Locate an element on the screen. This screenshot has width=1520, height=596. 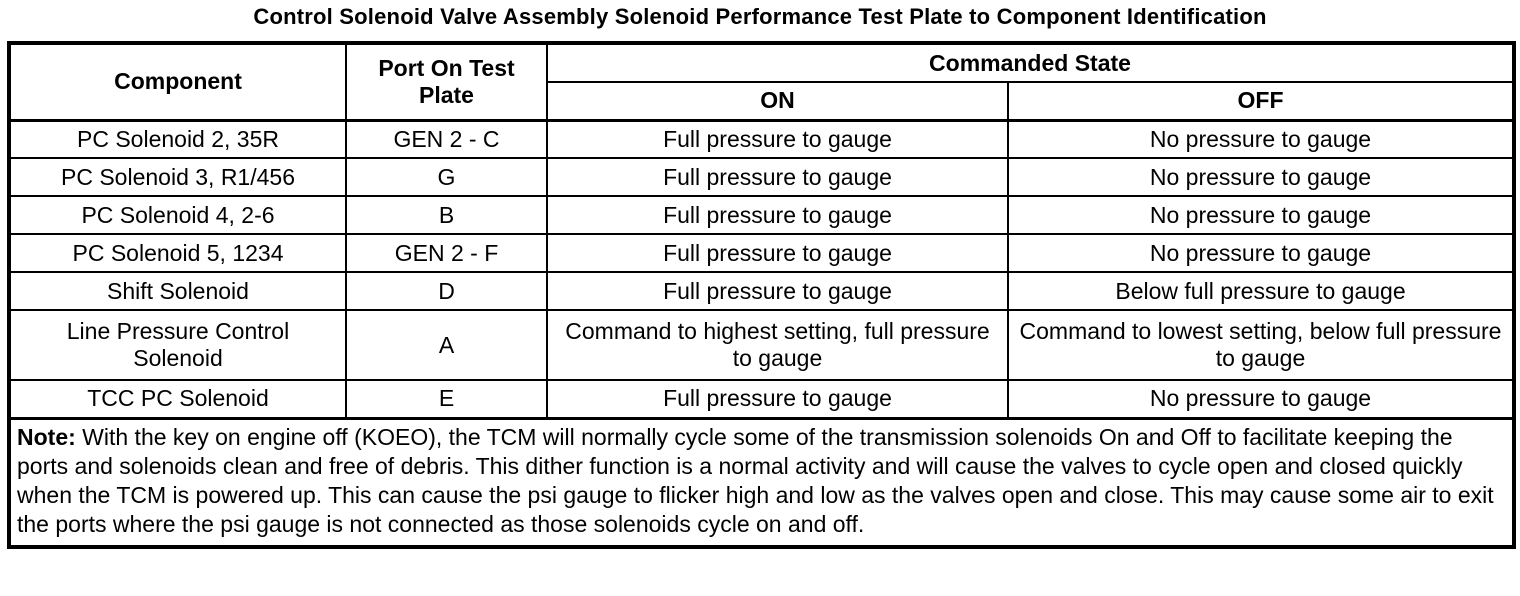
note-label: Note: is located at coordinates (46, 436).